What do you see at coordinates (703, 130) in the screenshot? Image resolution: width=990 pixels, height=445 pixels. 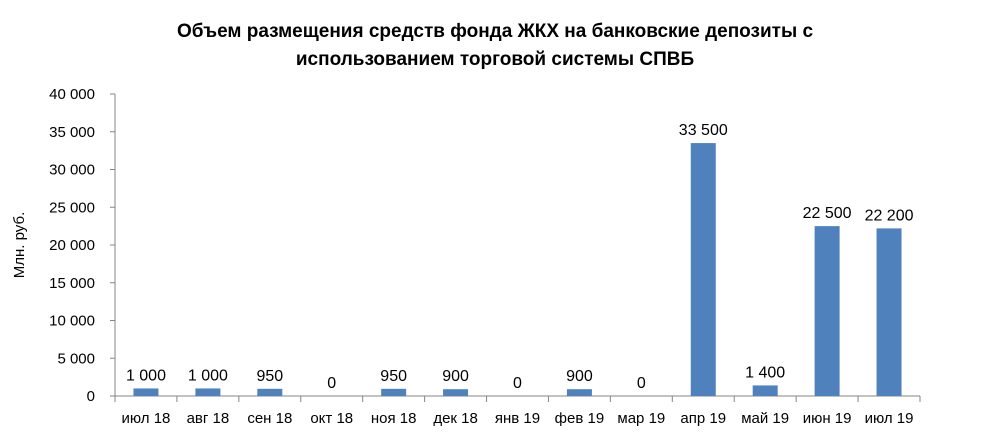 I see `data-label: 33 500` at bounding box center [703, 130].